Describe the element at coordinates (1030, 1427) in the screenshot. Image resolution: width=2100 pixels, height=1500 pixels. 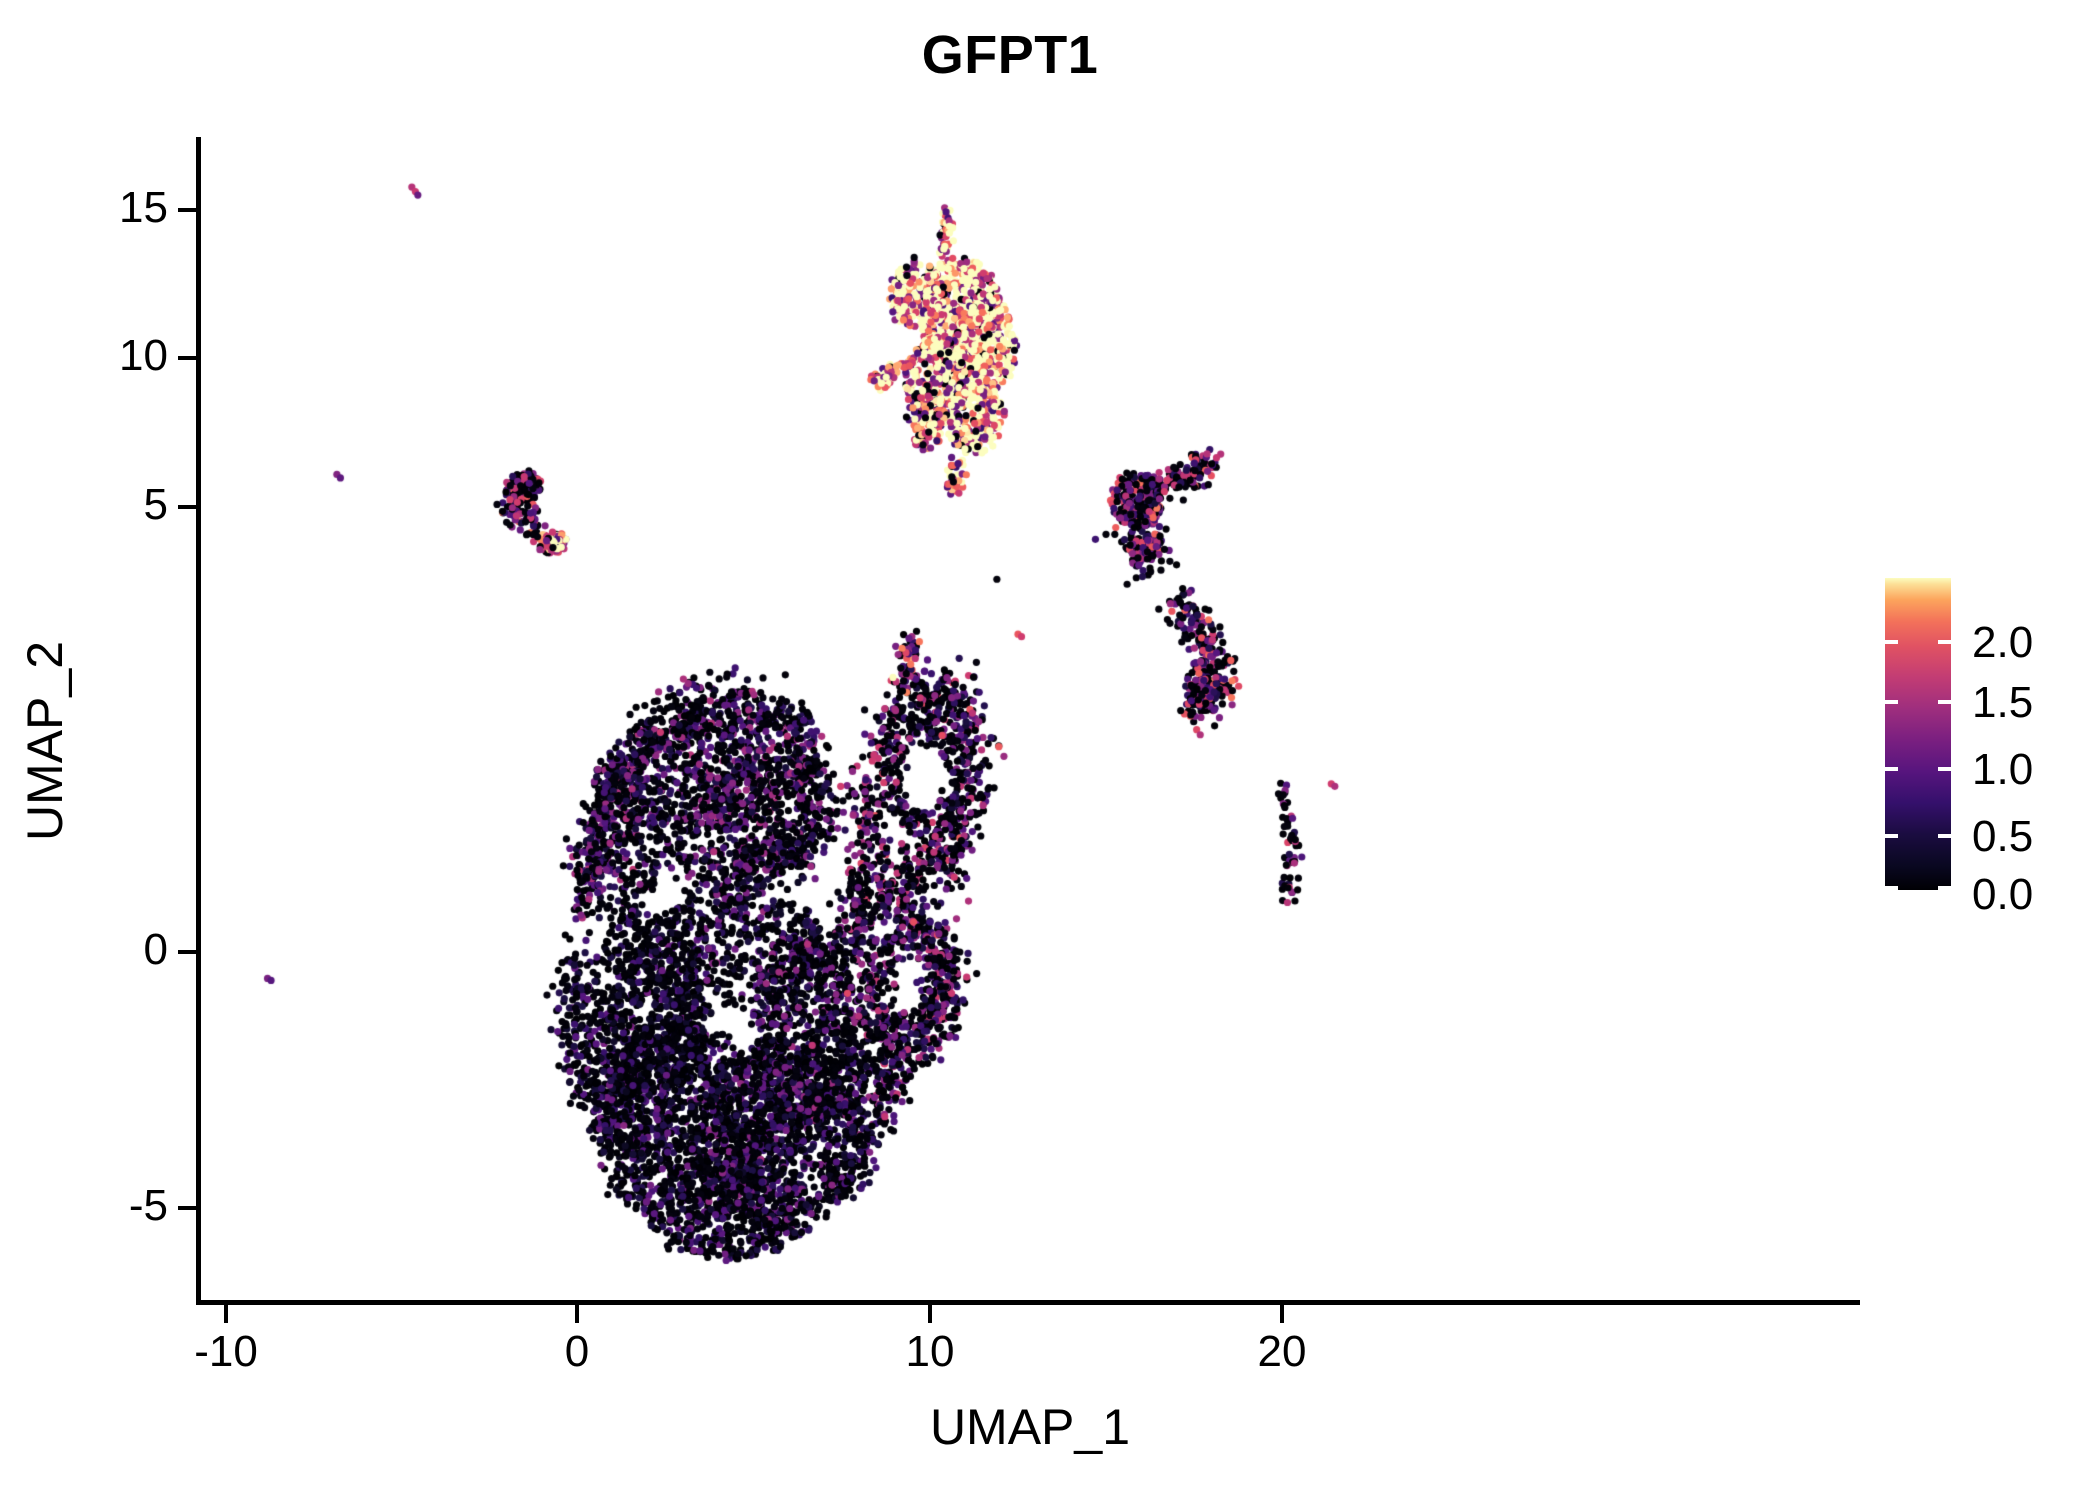
I see `x-axis-title: UMAP_1` at that location.